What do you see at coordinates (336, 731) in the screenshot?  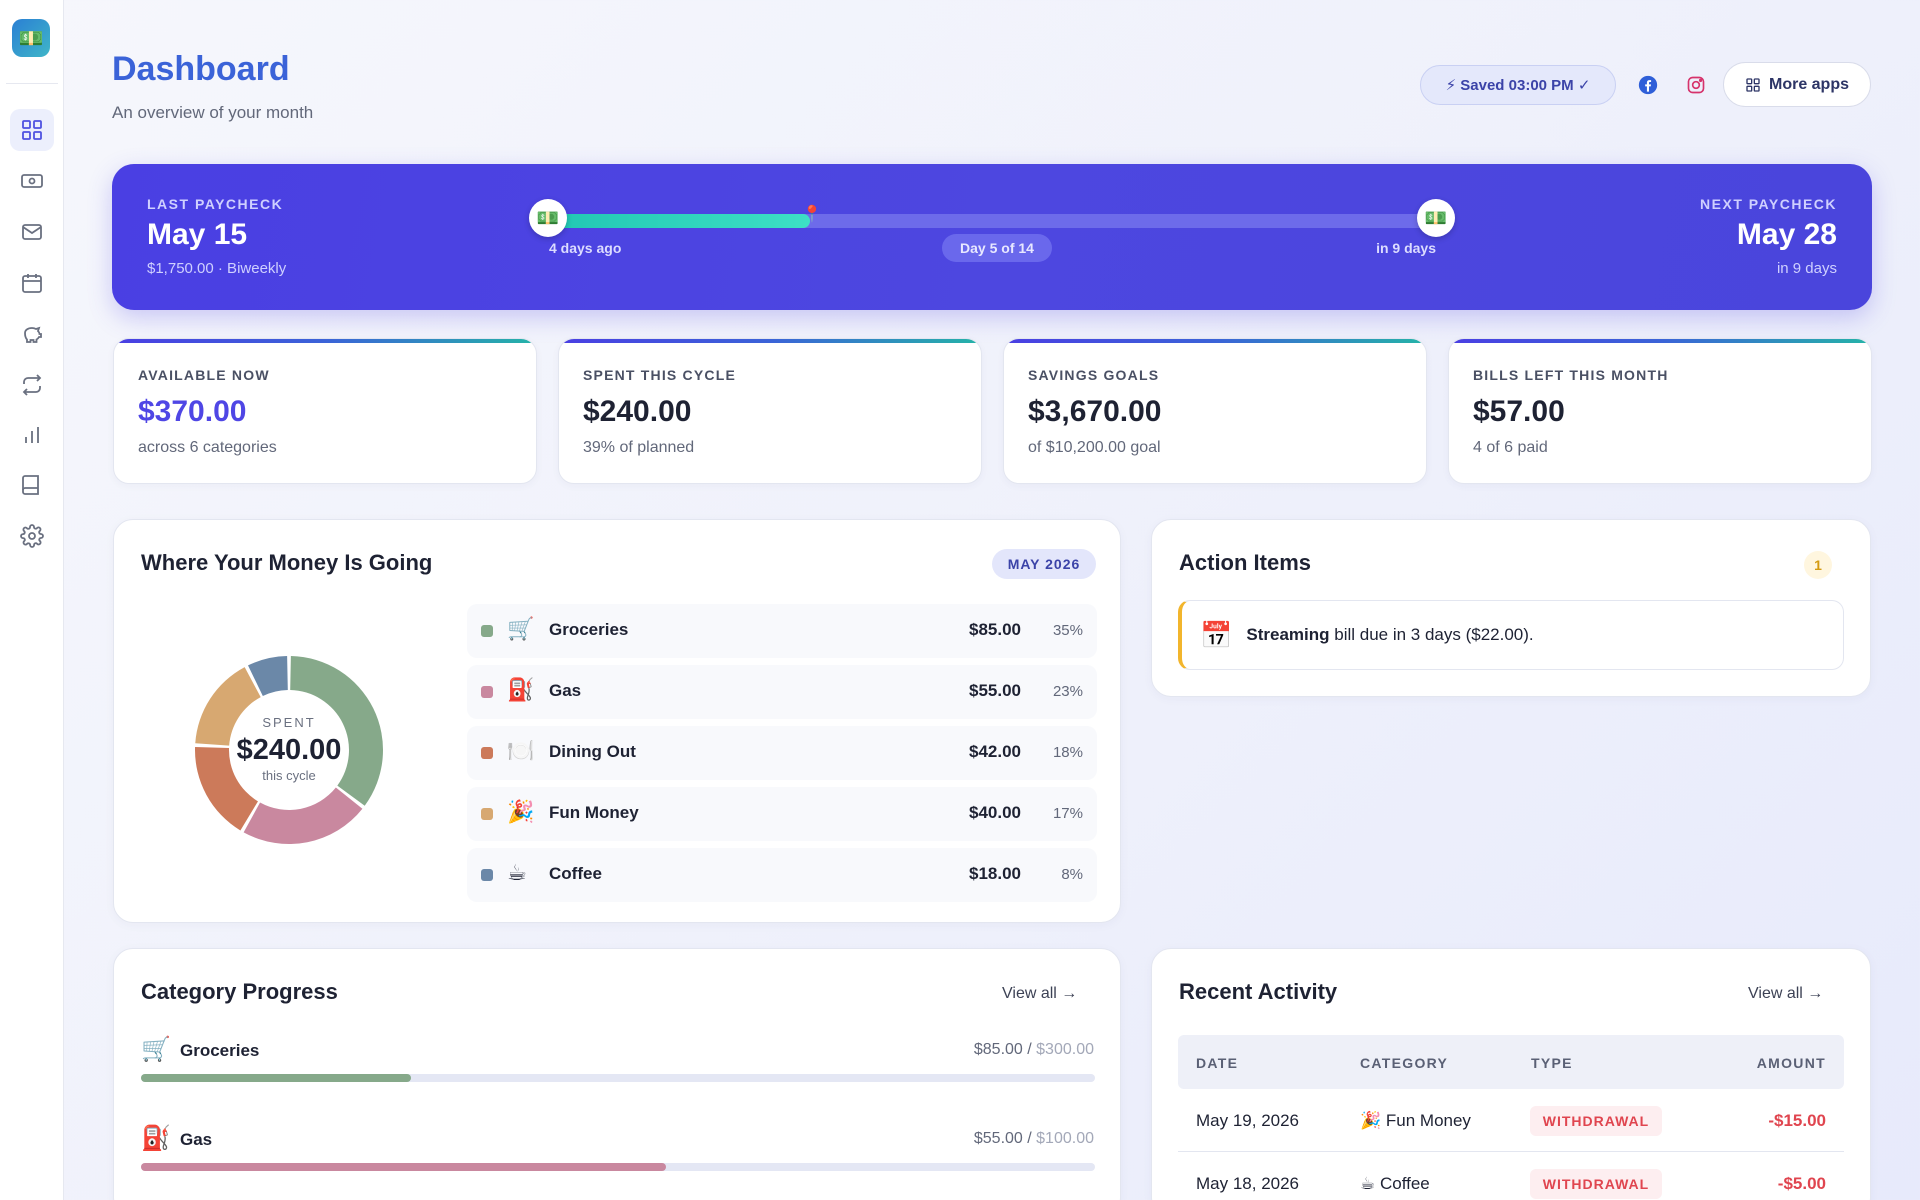 I see `donut-slice-groceries` at bounding box center [336, 731].